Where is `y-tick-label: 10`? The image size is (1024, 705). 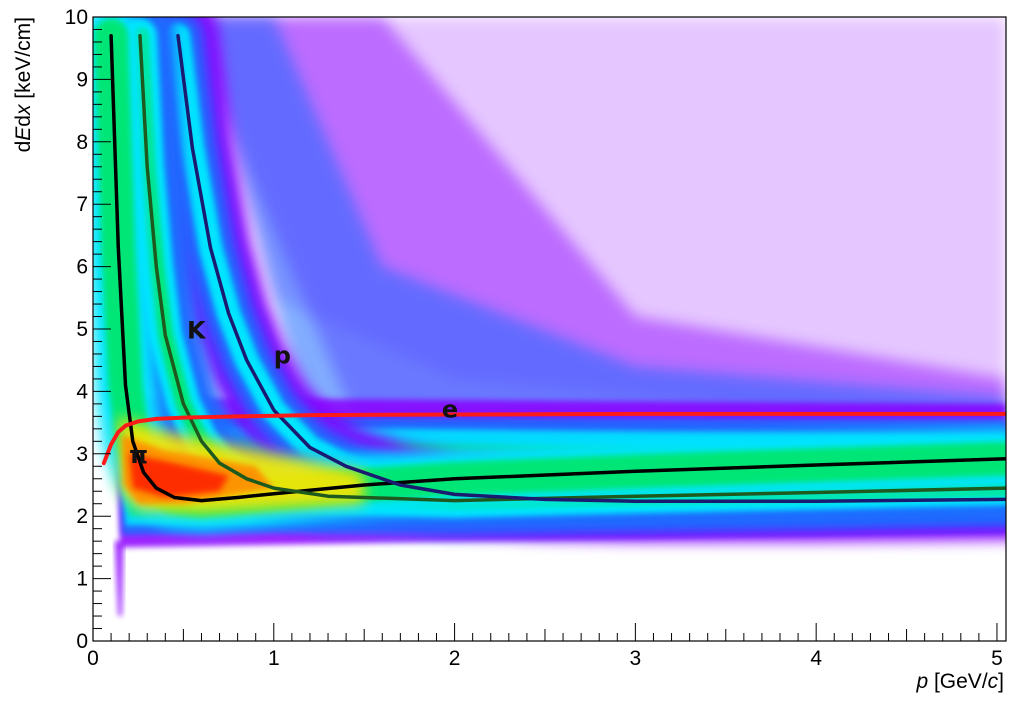 y-tick-label: 10 is located at coordinates (76, 17).